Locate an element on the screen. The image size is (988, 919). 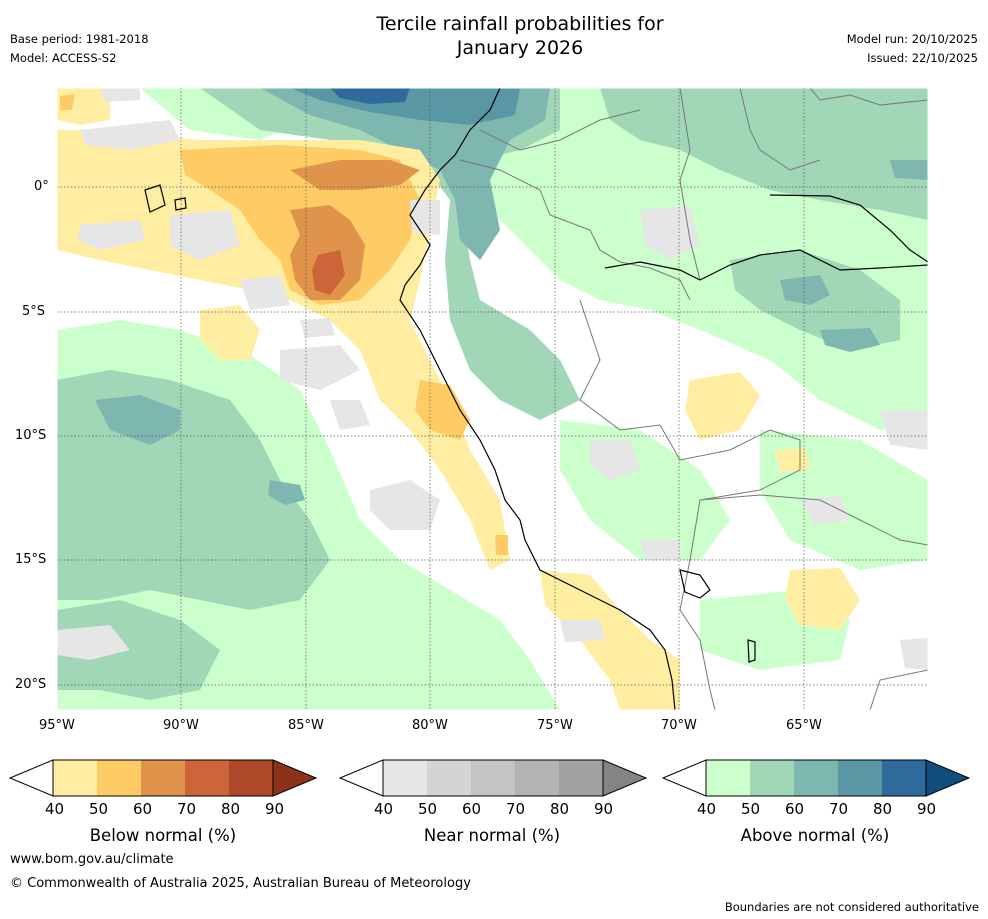
colorbars is located at coordinates (489, 778).